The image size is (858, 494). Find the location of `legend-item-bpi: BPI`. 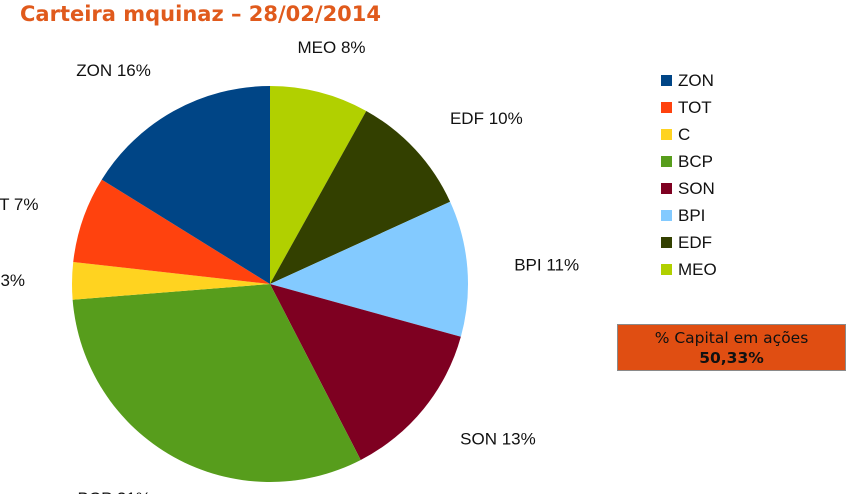

legend-item-bpi: BPI is located at coordinates (689, 215).